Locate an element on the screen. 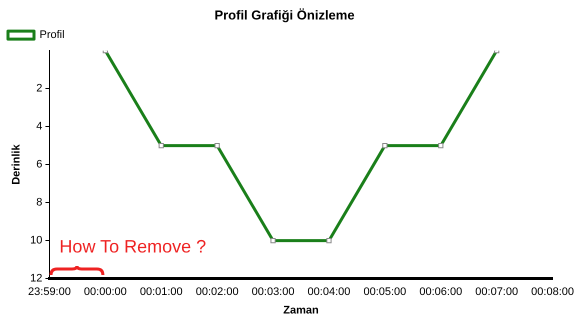 The height and width of the screenshot is (323, 577). legend-label: Profil is located at coordinates (52, 35).